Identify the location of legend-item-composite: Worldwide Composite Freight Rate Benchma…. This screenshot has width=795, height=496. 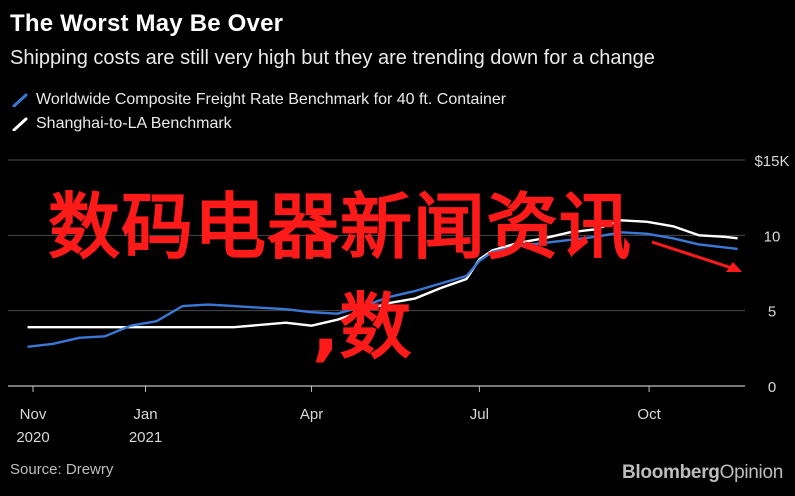
(259, 100).